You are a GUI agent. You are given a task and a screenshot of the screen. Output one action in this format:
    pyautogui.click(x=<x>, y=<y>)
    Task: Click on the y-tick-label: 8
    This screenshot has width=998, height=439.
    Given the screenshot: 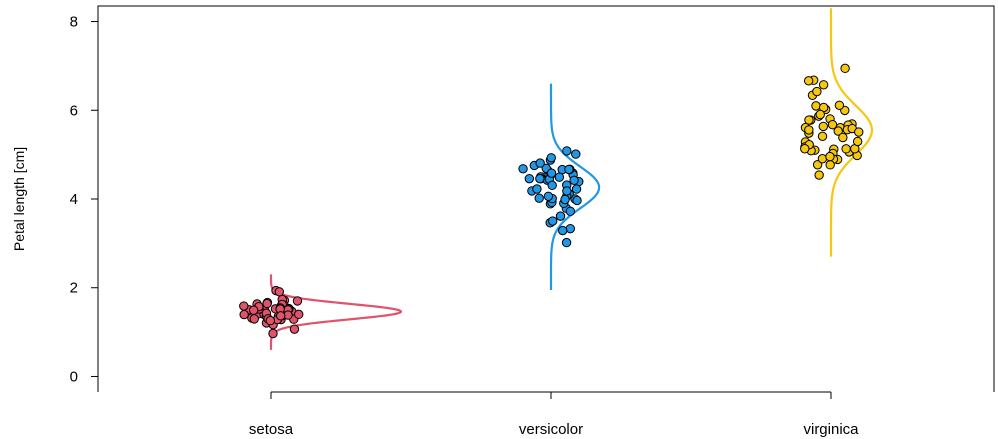 What is the action you would take?
    pyautogui.click(x=74, y=22)
    